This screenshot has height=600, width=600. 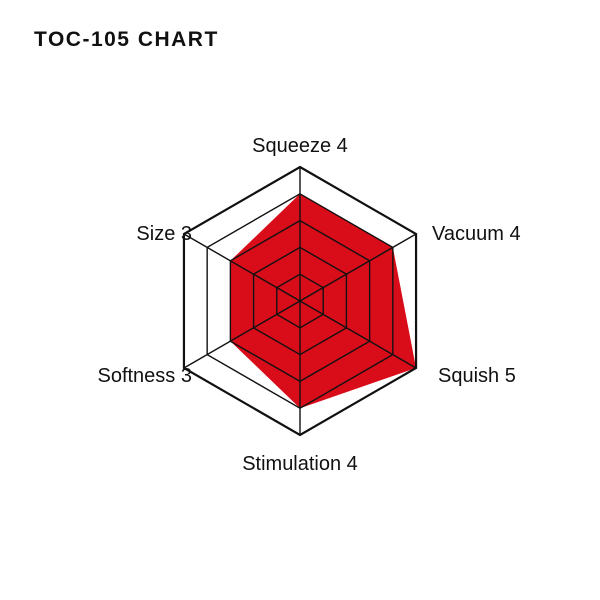 What do you see at coordinates (300, 464) in the screenshot?
I see `axis-label-stimulation: Stimulation 4` at bounding box center [300, 464].